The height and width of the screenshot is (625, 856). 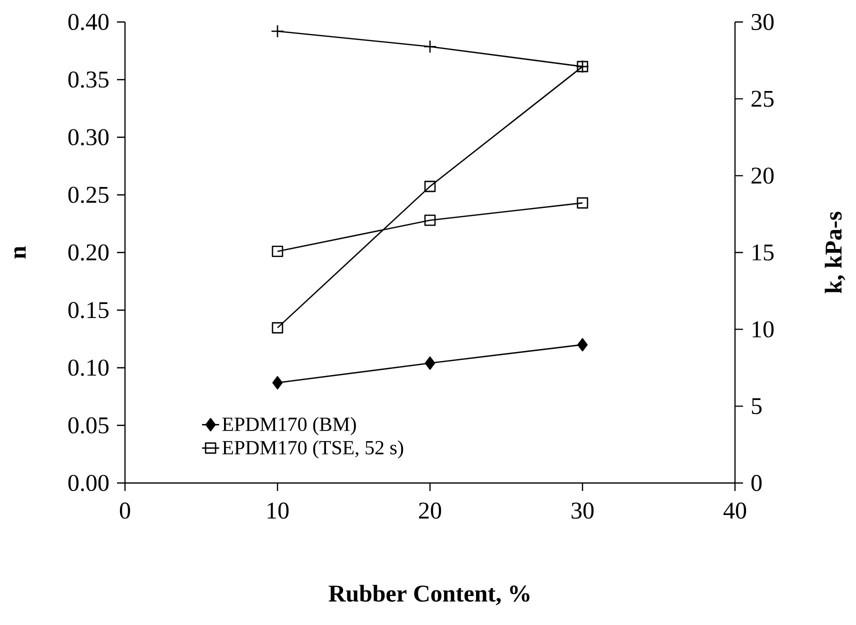 I want to click on y2-tick-label: 25, so click(x=763, y=98).